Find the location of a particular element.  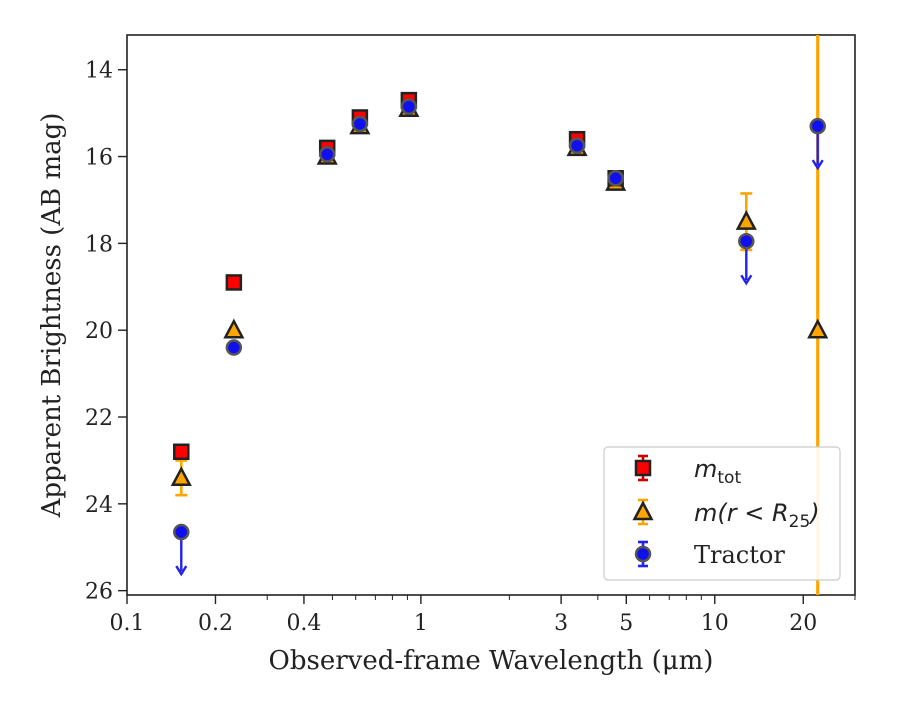

legend-marker-square is located at coordinates (643, 468).